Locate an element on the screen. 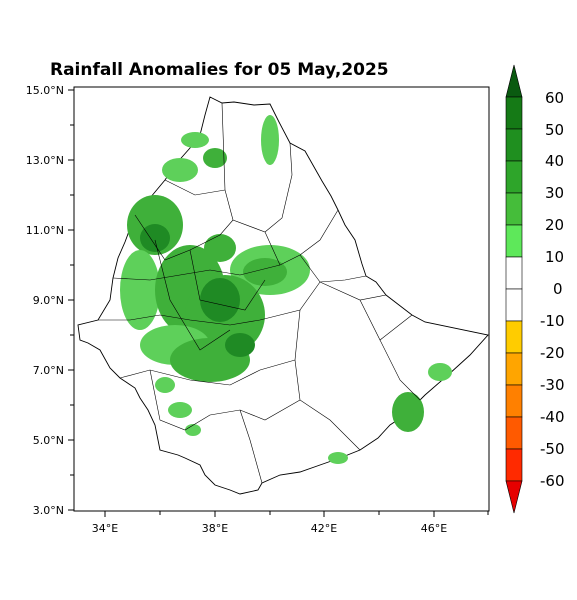 The width and height of the screenshot is (577, 600). y-tick-label: 3.0°N is located at coordinates (48, 510).